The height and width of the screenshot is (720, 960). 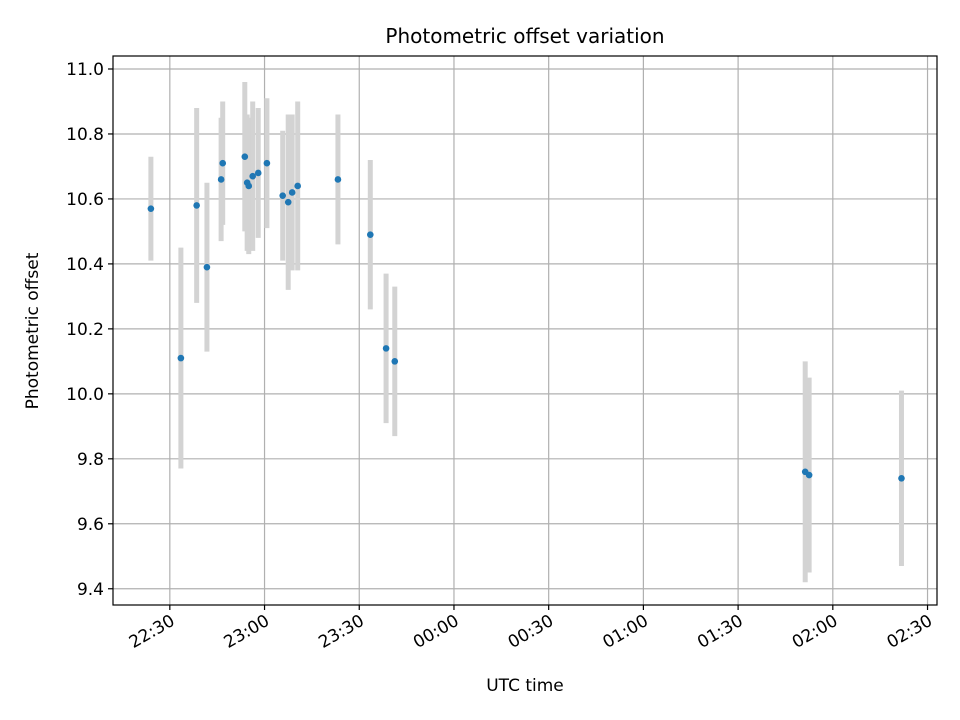 What do you see at coordinates (85, 135) in the screenshot?
I see `y-tick-label: 10.8` at bounding box center [85, 135].